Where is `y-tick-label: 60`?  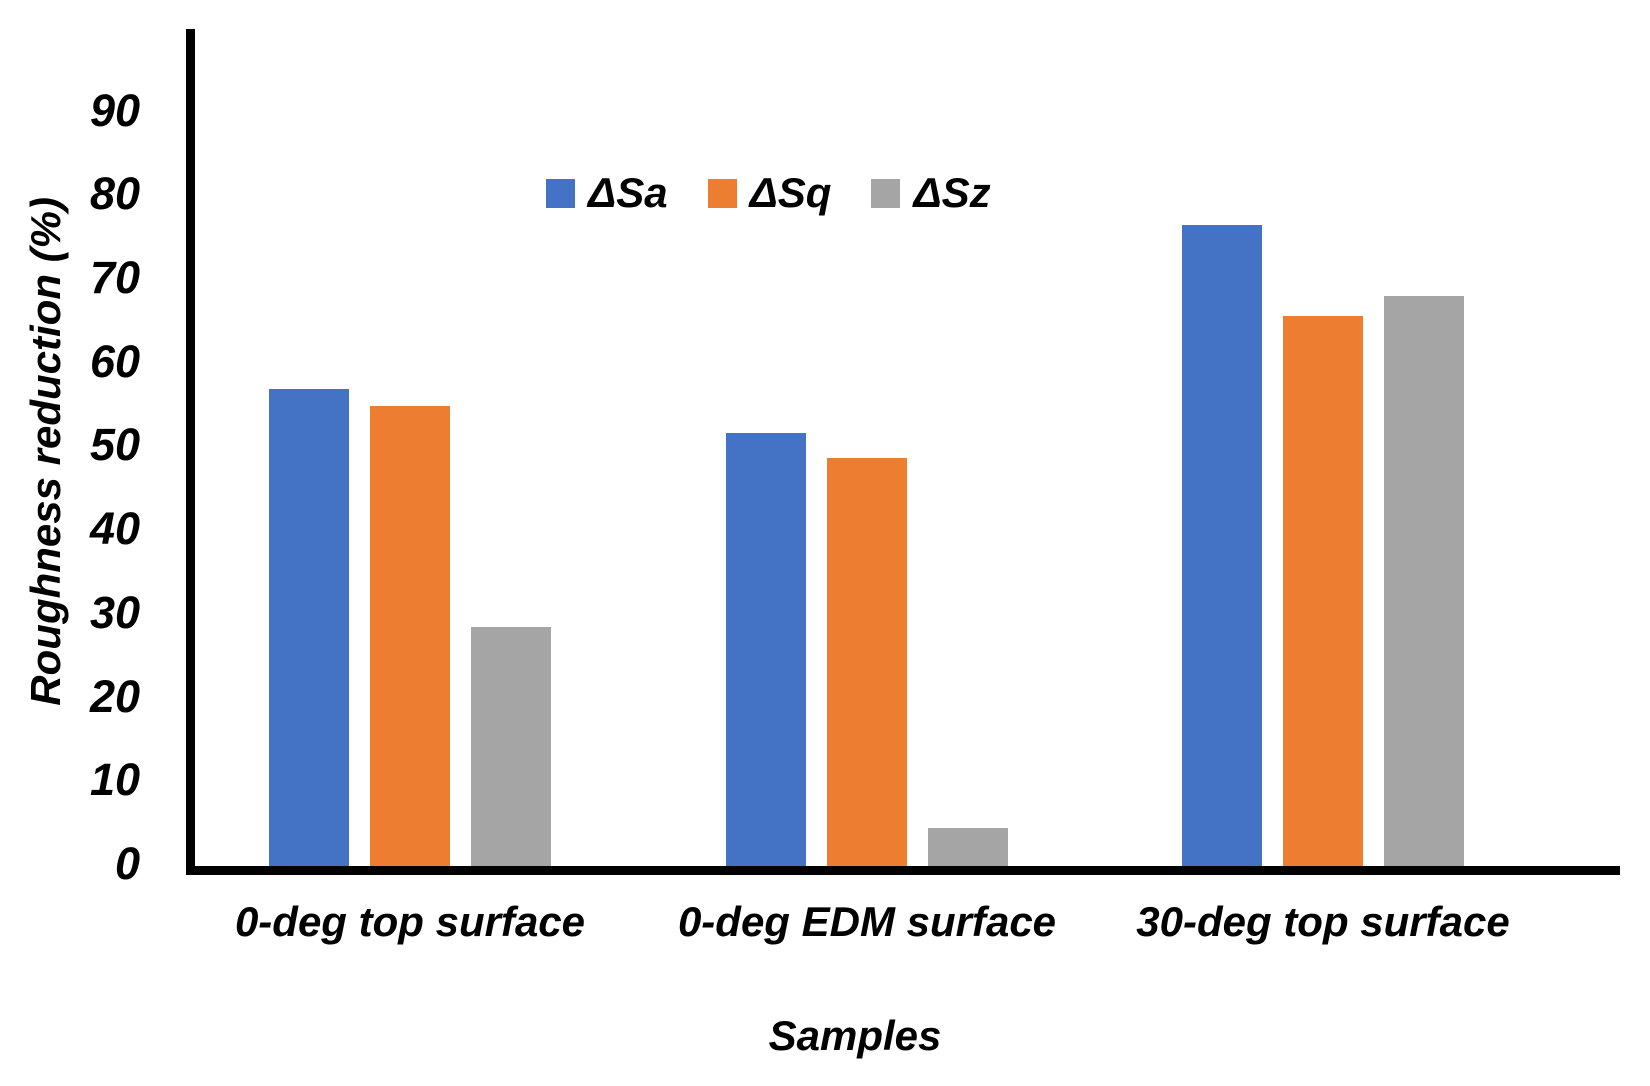
y-tick-label: 60 is located at coordinates (114, 361).